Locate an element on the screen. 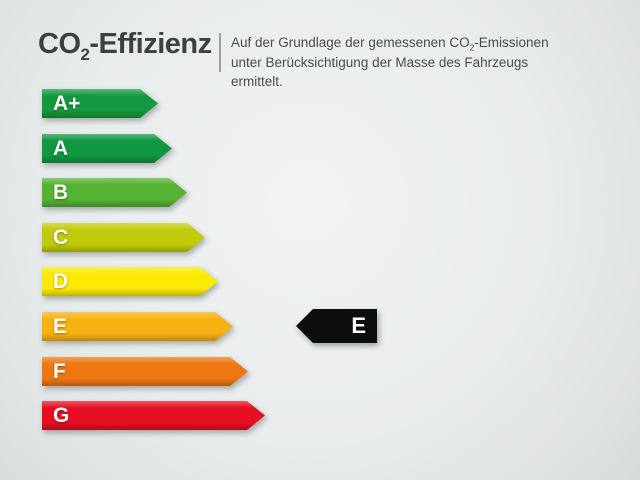 This screenshot has height=480, width=640. efficiency-bar-shape: B is located at coordinates (114, 192).